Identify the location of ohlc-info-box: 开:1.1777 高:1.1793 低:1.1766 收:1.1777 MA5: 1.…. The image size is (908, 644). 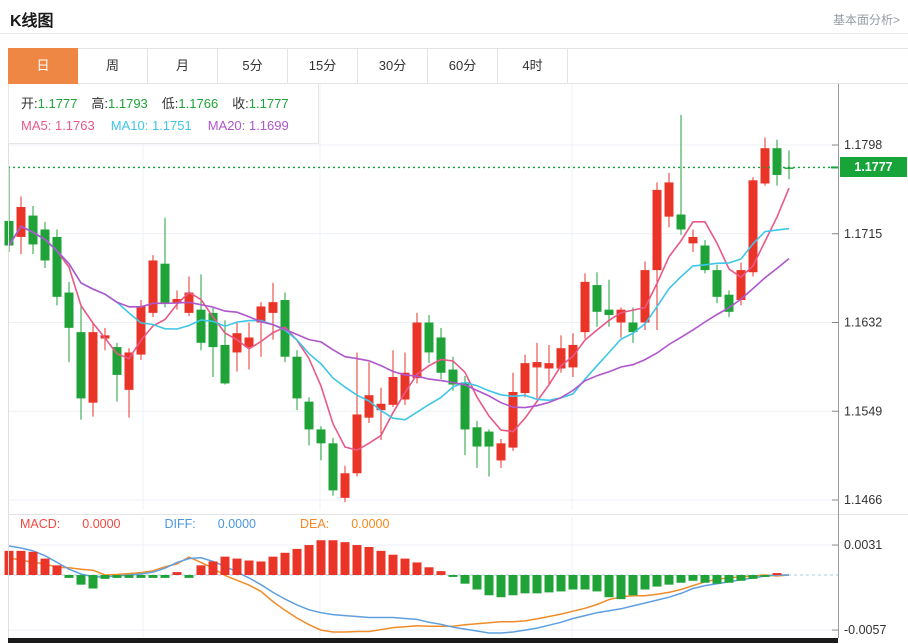
(163, 114).